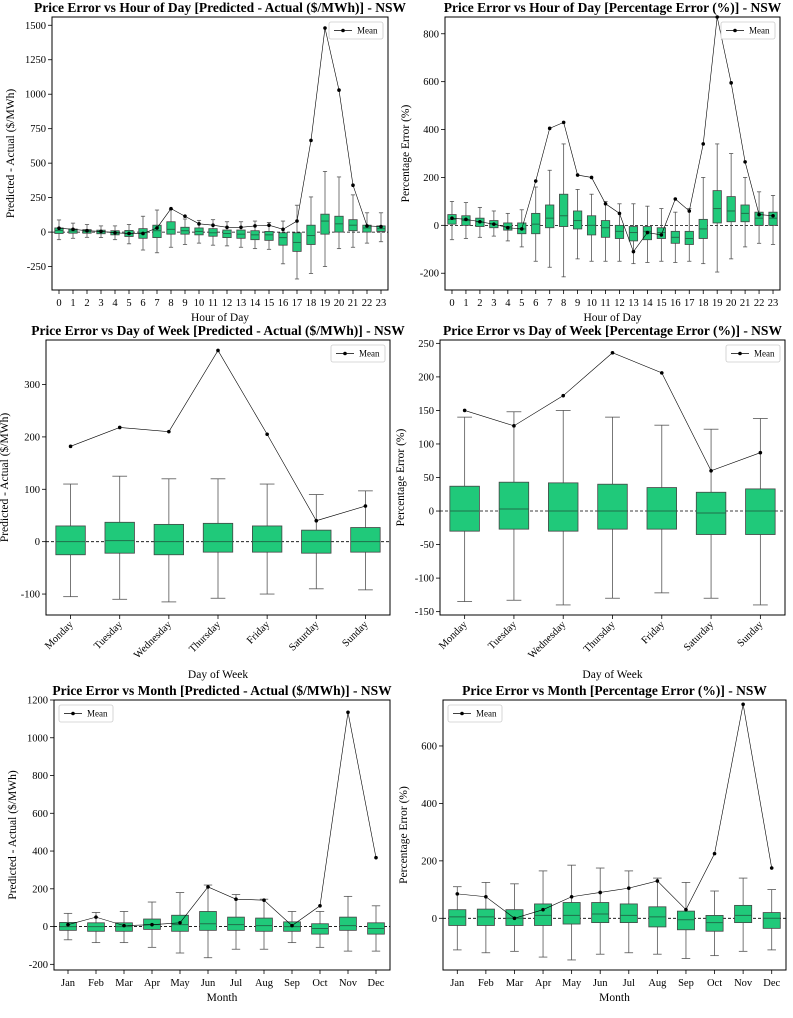 Image resolution: width=793 pixels, height=1018 pixels. I want to click on x-tick-label: 9, so click(577, 303).